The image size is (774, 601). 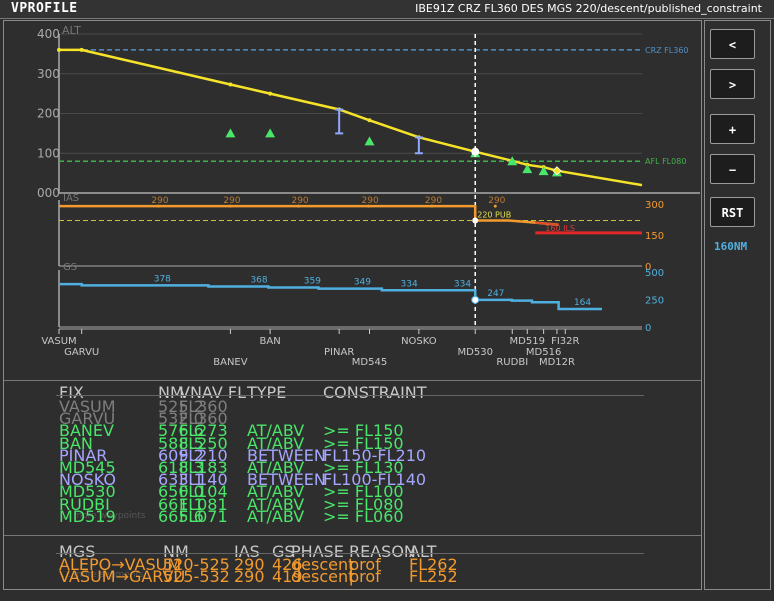 I want to click on gs-value-label: 164, so click(x=582, y=303).